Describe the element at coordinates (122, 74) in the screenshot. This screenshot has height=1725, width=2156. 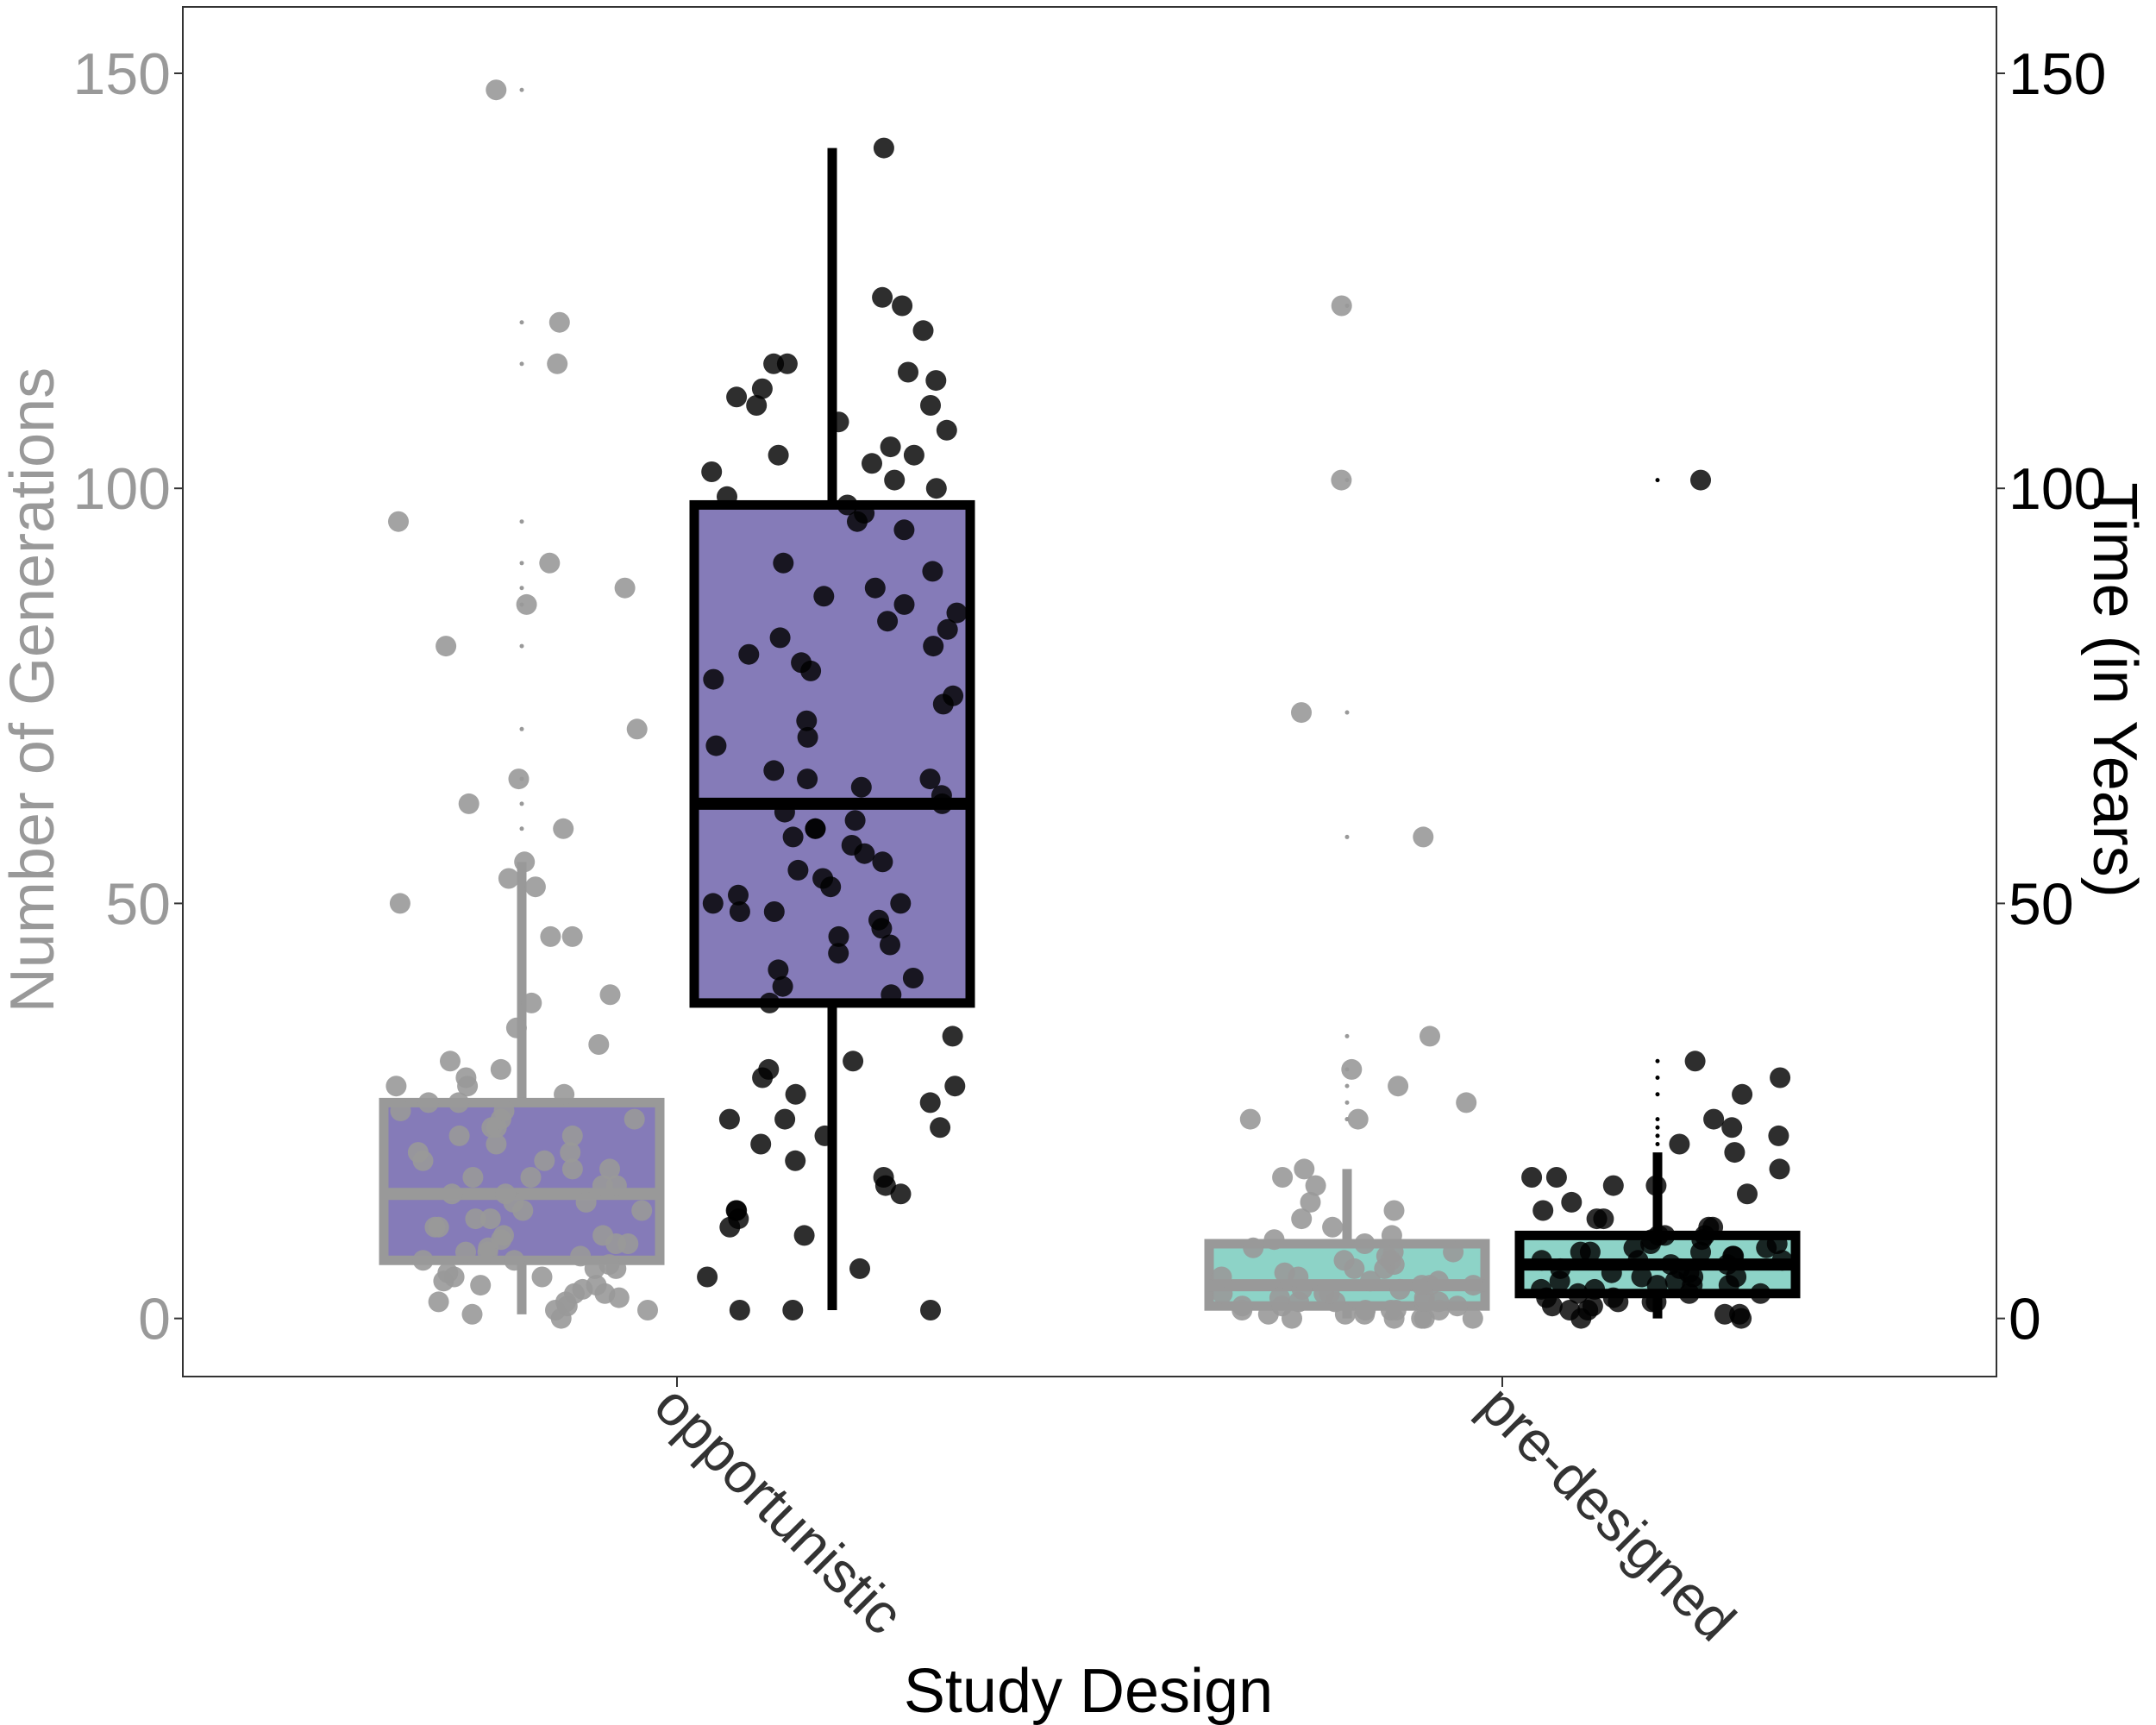
I see `left-tick-label: 150` at that location.